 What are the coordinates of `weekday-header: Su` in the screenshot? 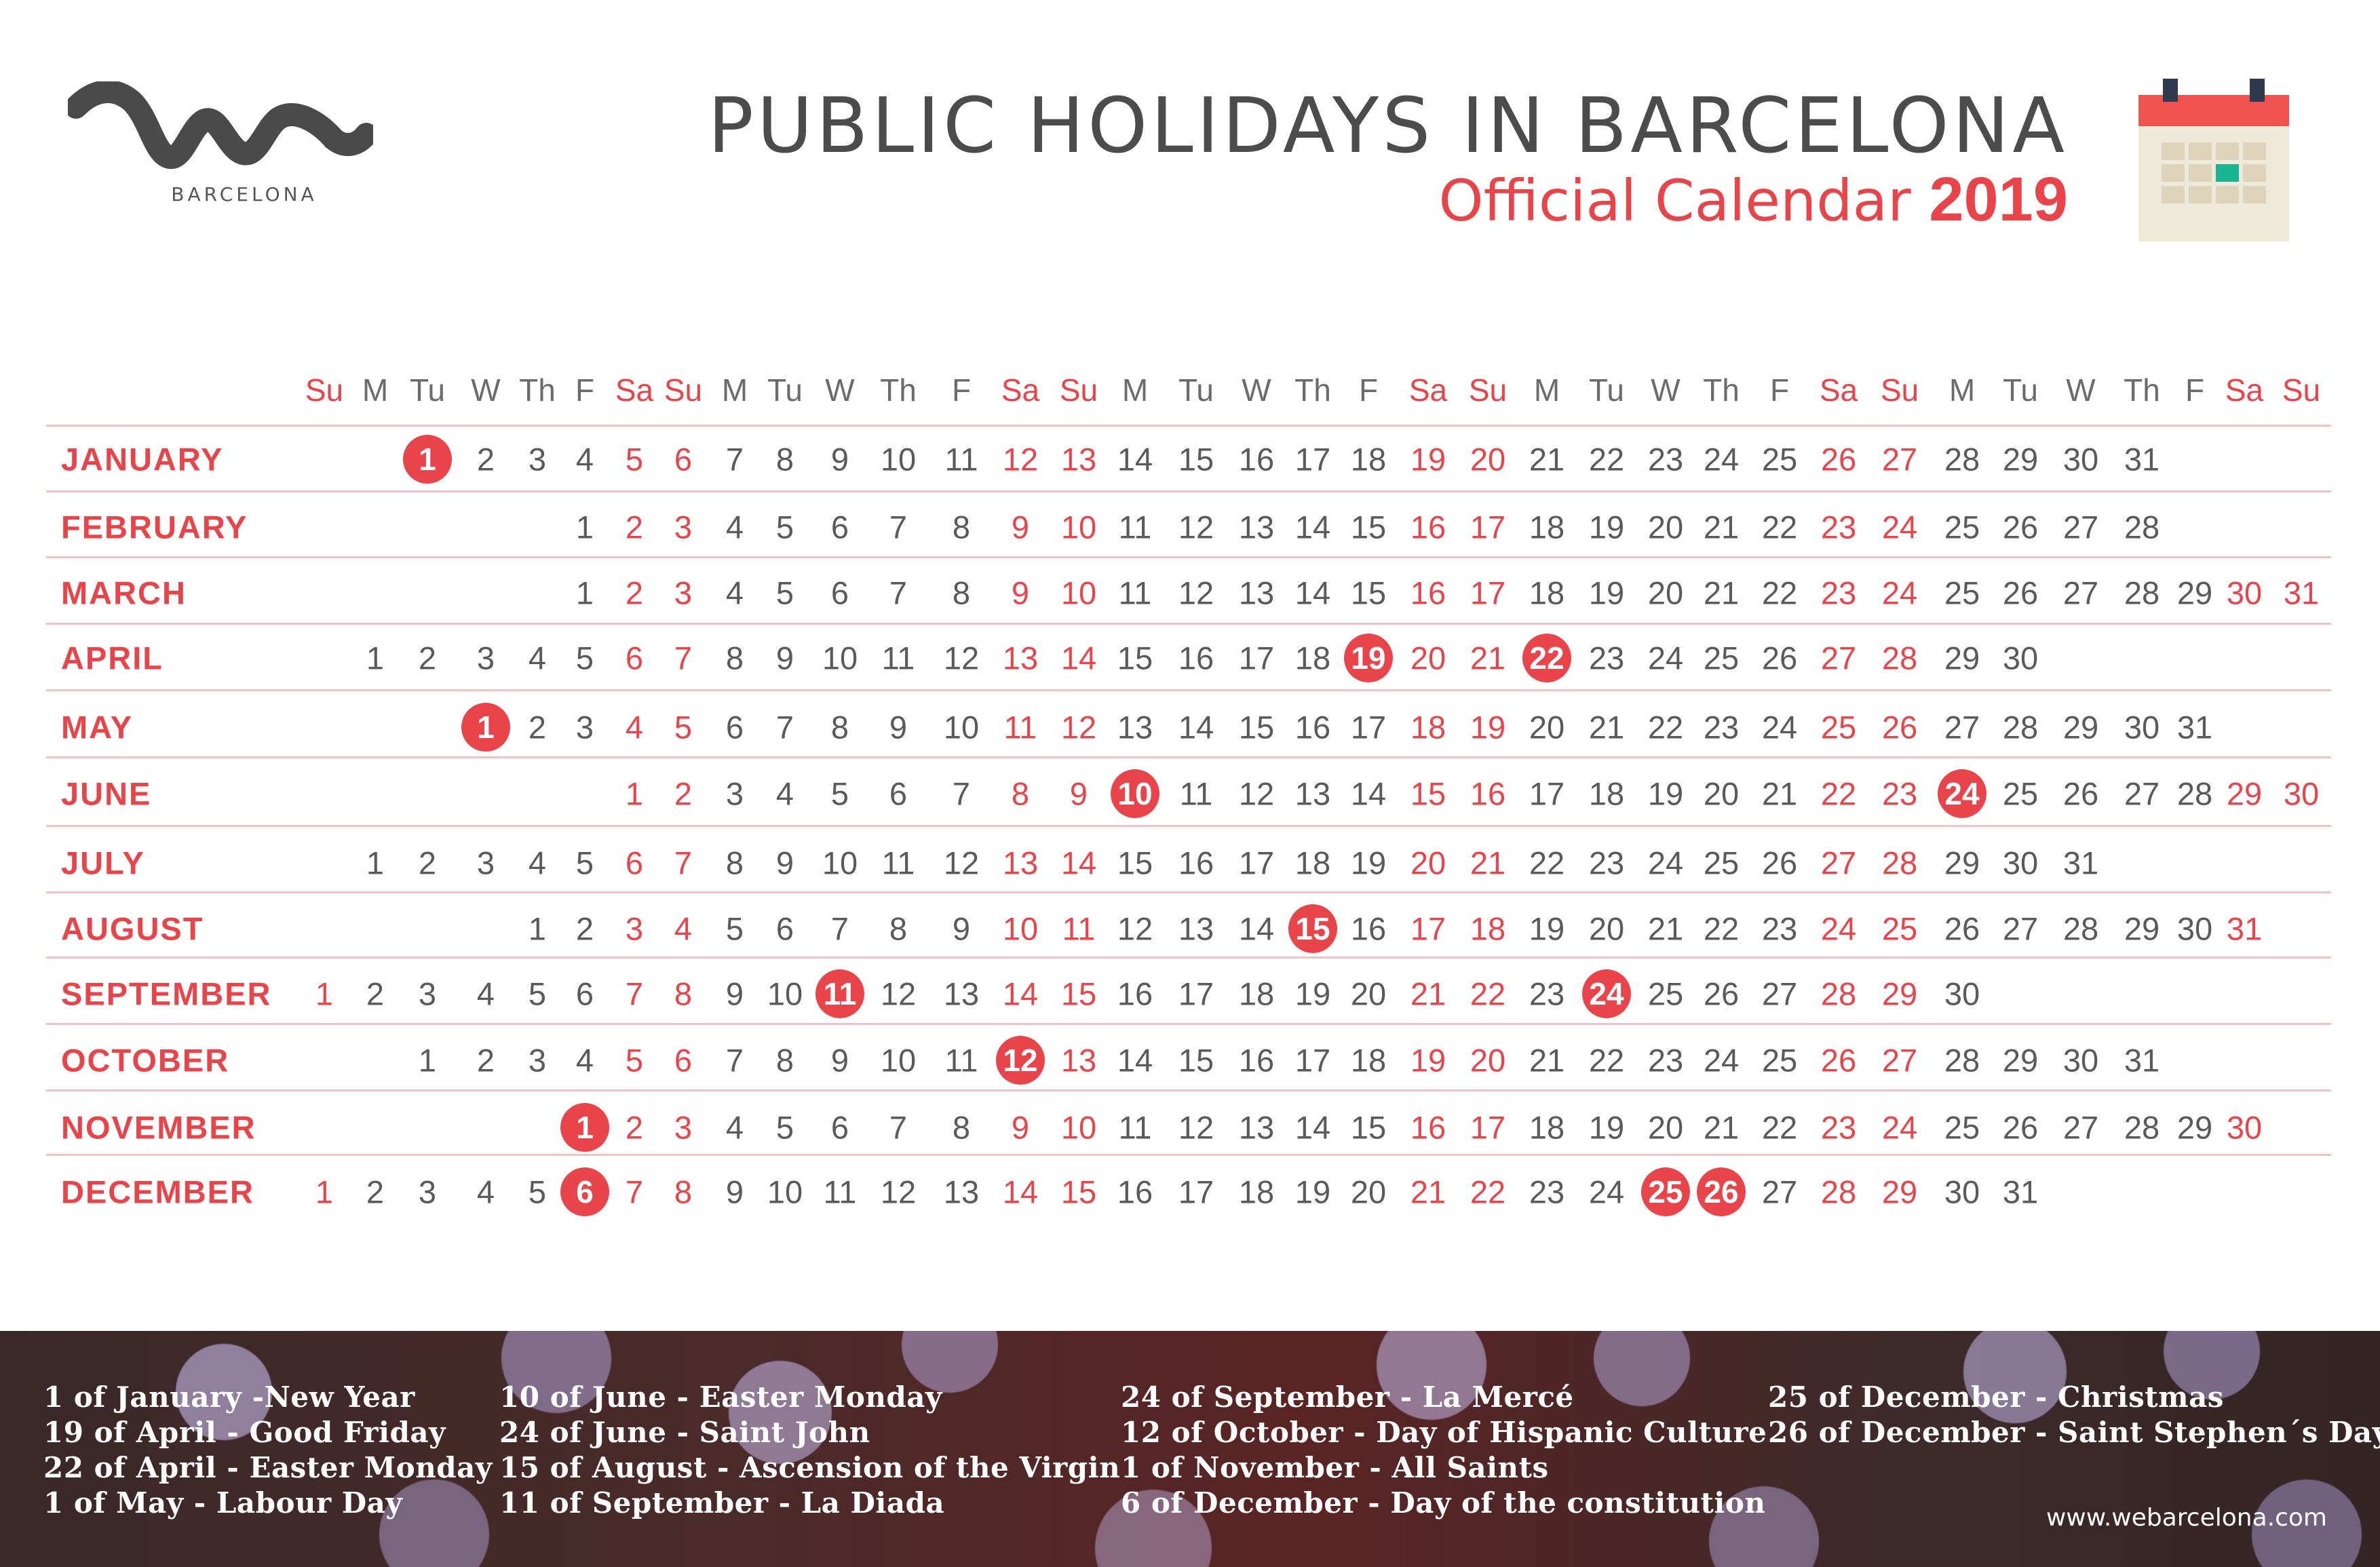 It's located at (1900, 390).